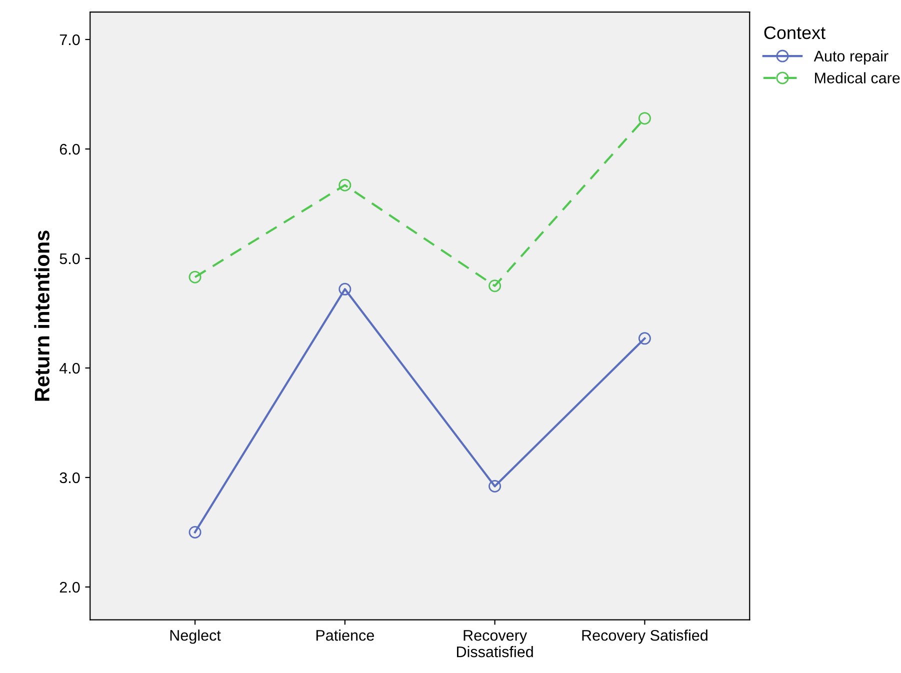 Image resolution: width=901 pixels, height=673 pixels. What do you see at coordinates (70, 258) in the screenshot?
I see `y-tick-label: 5.0` at bounding box center [70, 258].